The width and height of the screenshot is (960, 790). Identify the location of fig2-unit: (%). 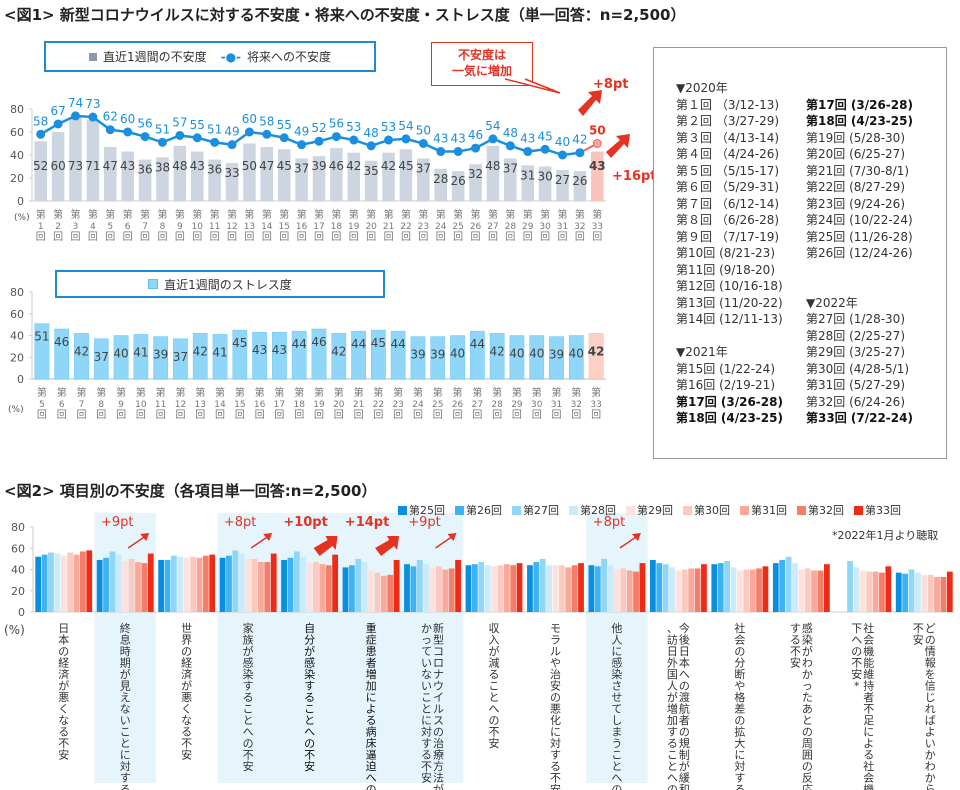
(14, 630).